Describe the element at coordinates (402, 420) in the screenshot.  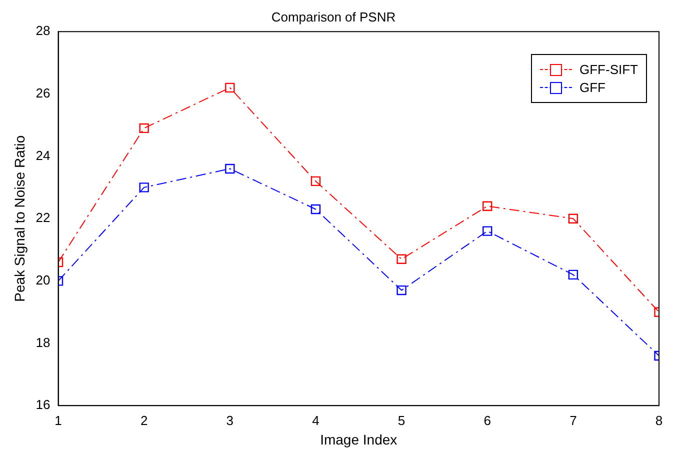
I see `x-tick-label: 5` at that location.